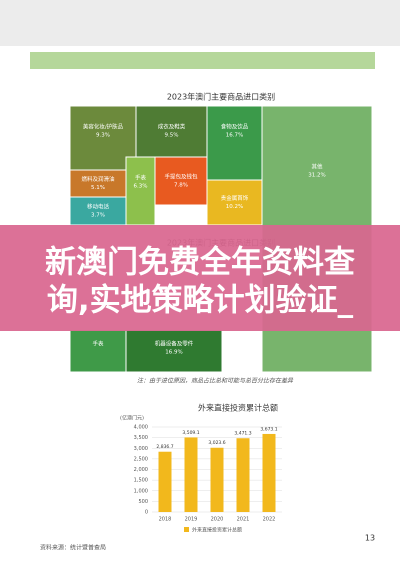  Describe the element at coordinates (316, 176) in the screenshot. I see `cell-percent: 31.2%` at that location.